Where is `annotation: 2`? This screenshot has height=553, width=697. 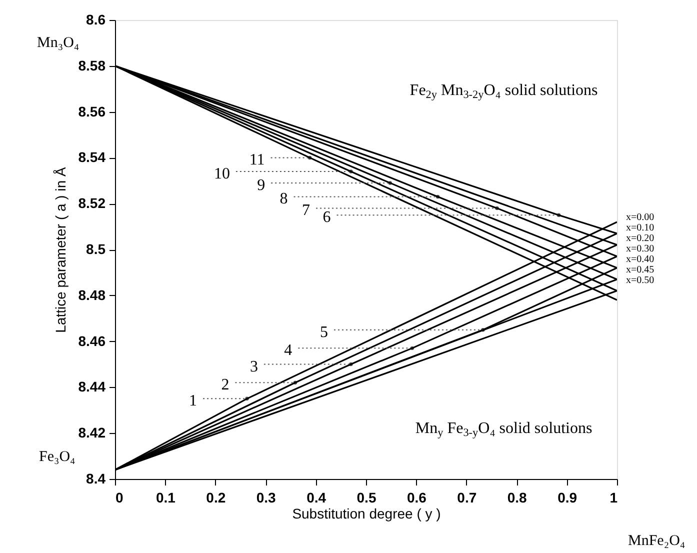
annotation: 2 is located at coordinates (225, 385).